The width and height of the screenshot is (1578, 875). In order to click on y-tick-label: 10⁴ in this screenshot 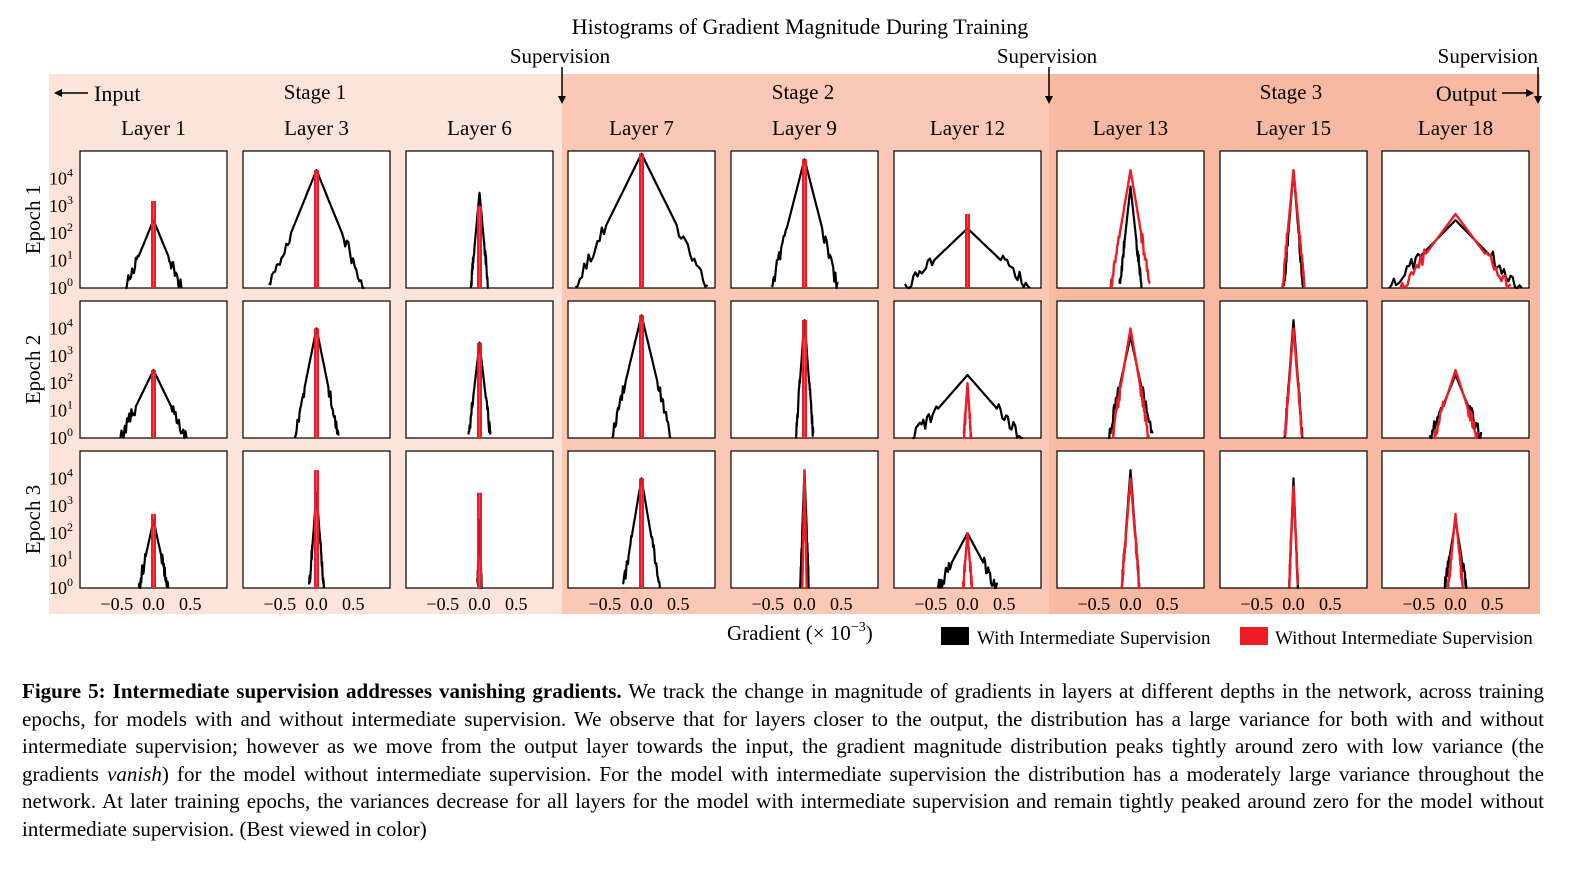, I will do `click(61, 476)`.